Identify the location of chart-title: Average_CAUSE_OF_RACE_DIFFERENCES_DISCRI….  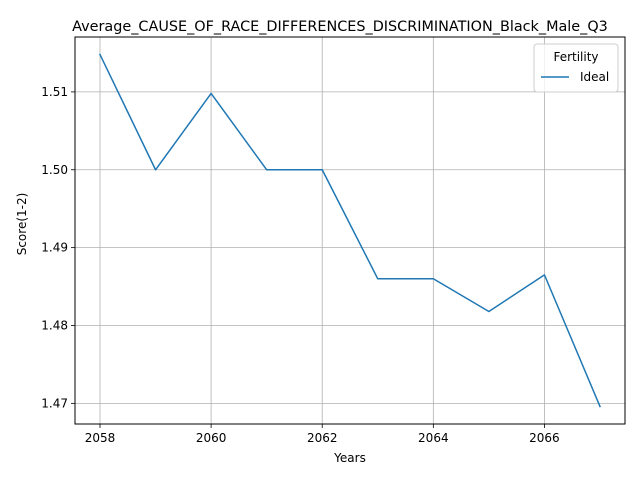
(340, 27).